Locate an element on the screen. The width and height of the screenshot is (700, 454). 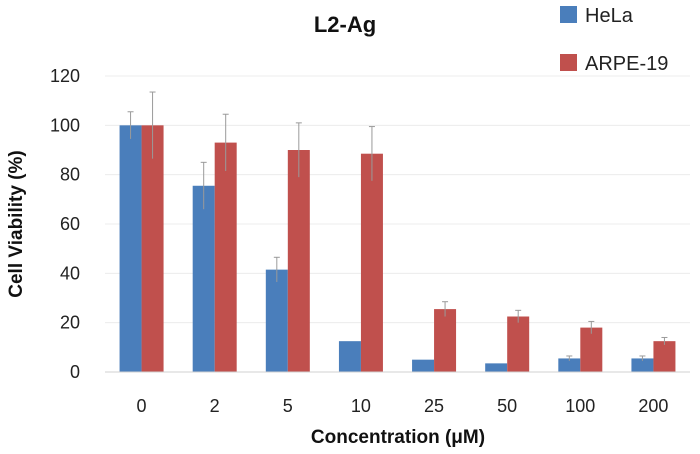
y-tick-label: 40 is located at coordinates (70, 273).